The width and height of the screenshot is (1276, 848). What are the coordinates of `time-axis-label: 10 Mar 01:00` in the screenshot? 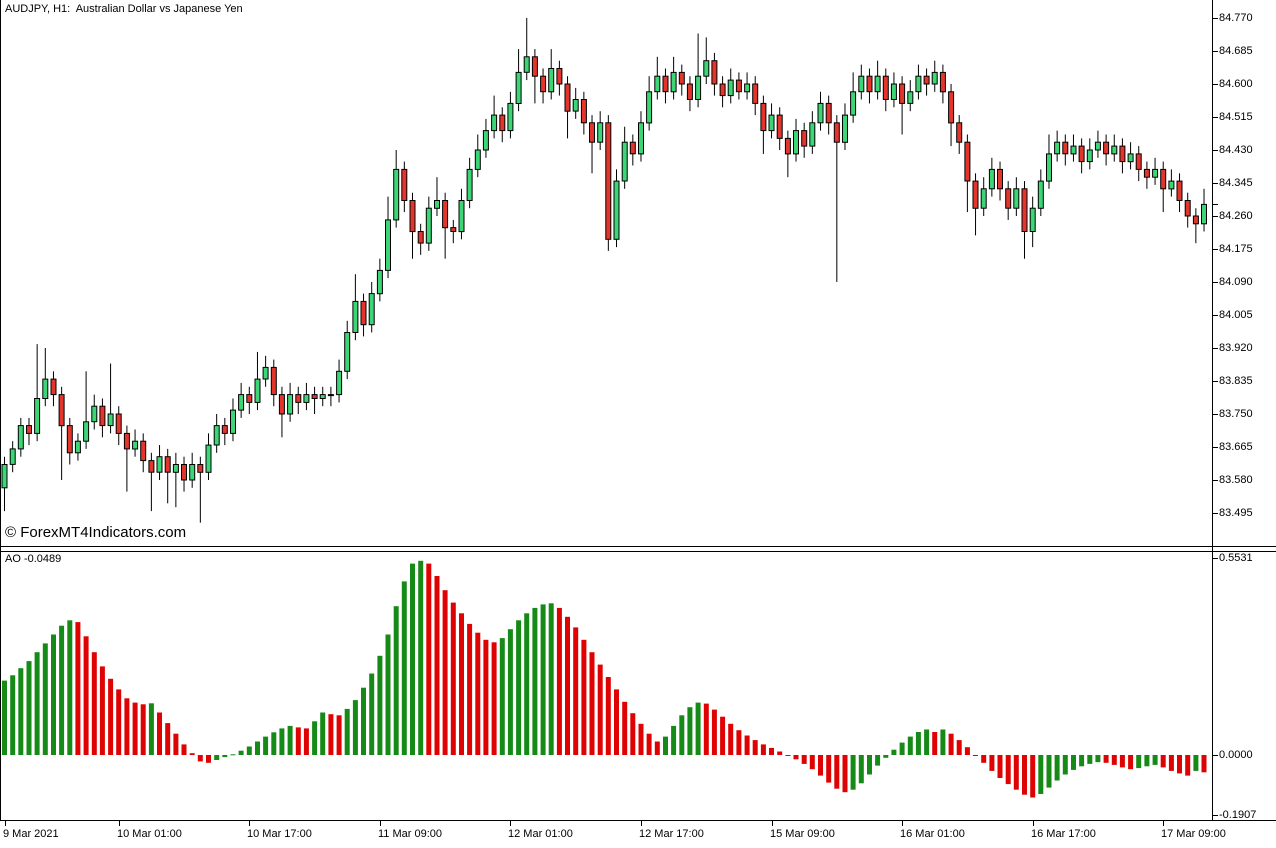 It's located at (149, 834).